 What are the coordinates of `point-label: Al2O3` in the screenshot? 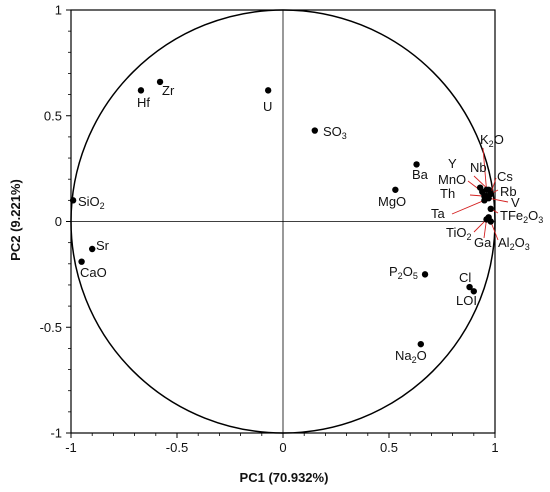 It's located at (514, 243).